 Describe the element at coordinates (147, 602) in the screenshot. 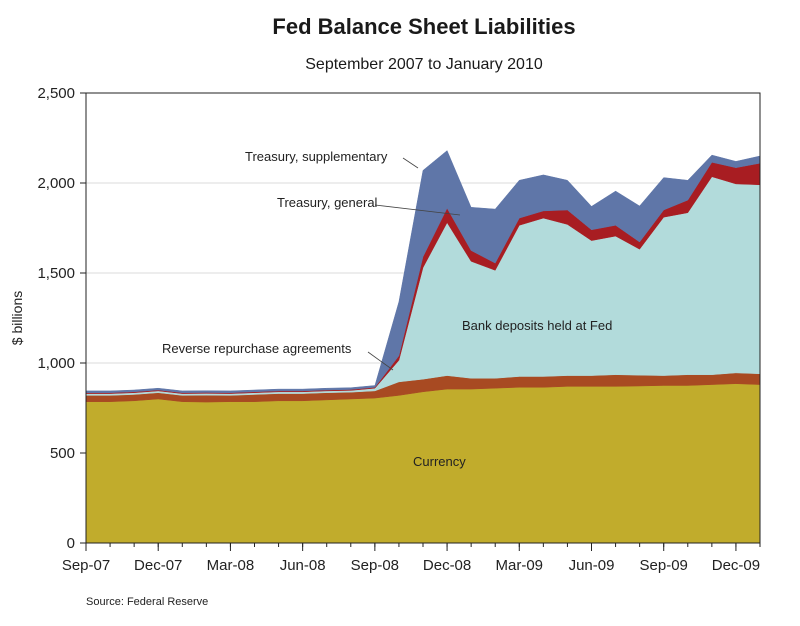

I see `source-note: Source: Federal Reserve` at that location.